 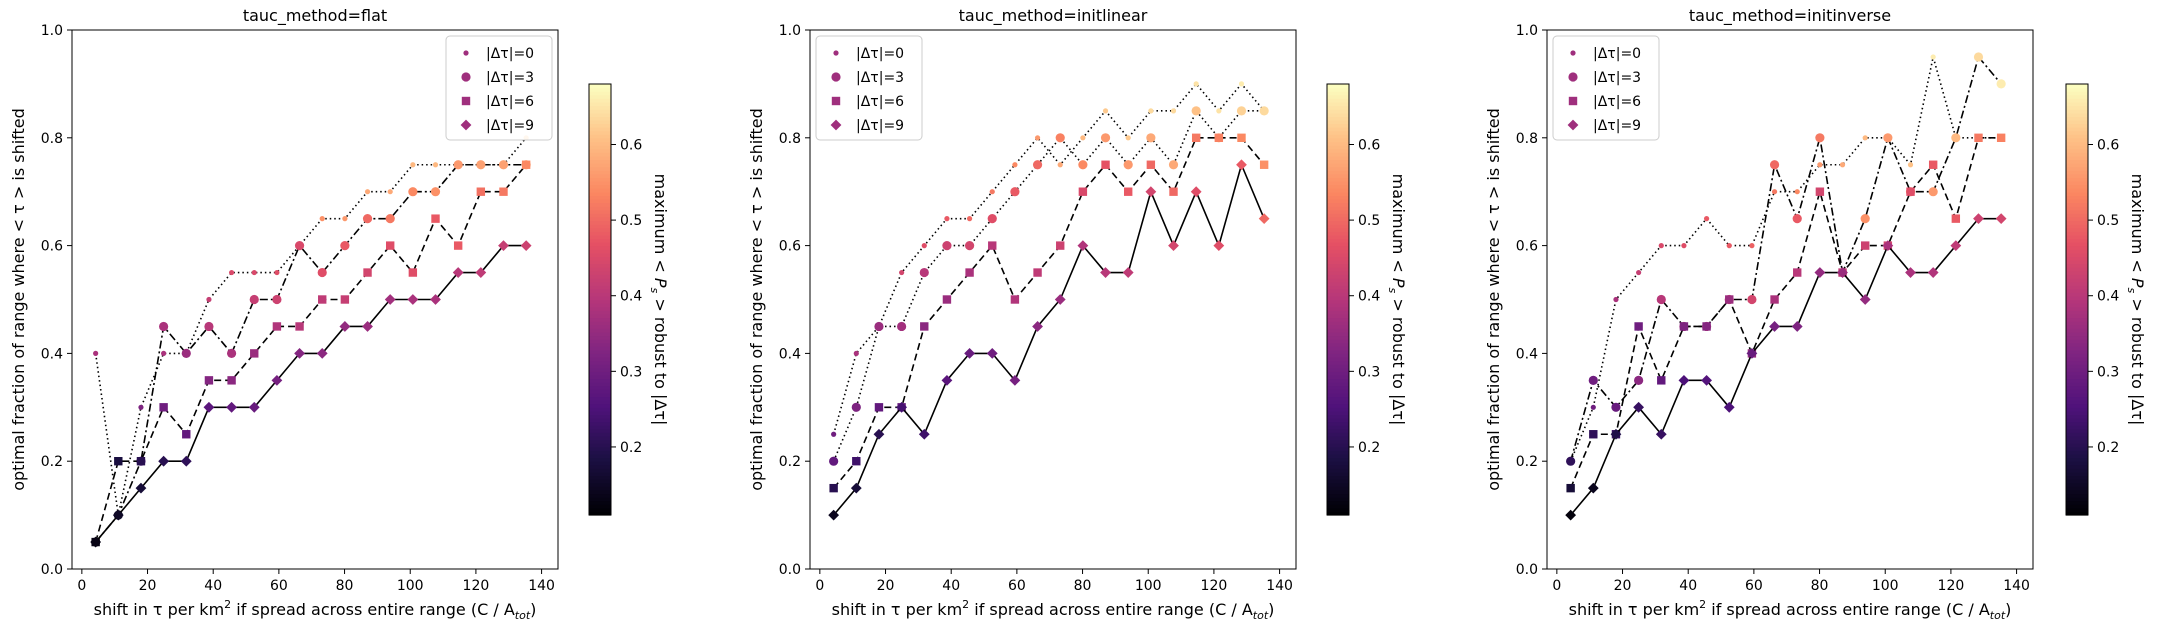 What do you see at coordinates (1369, 372) in the screenshot?
I see `colorbar-tick-label: 0.3` at bounding box center [1369, 372].